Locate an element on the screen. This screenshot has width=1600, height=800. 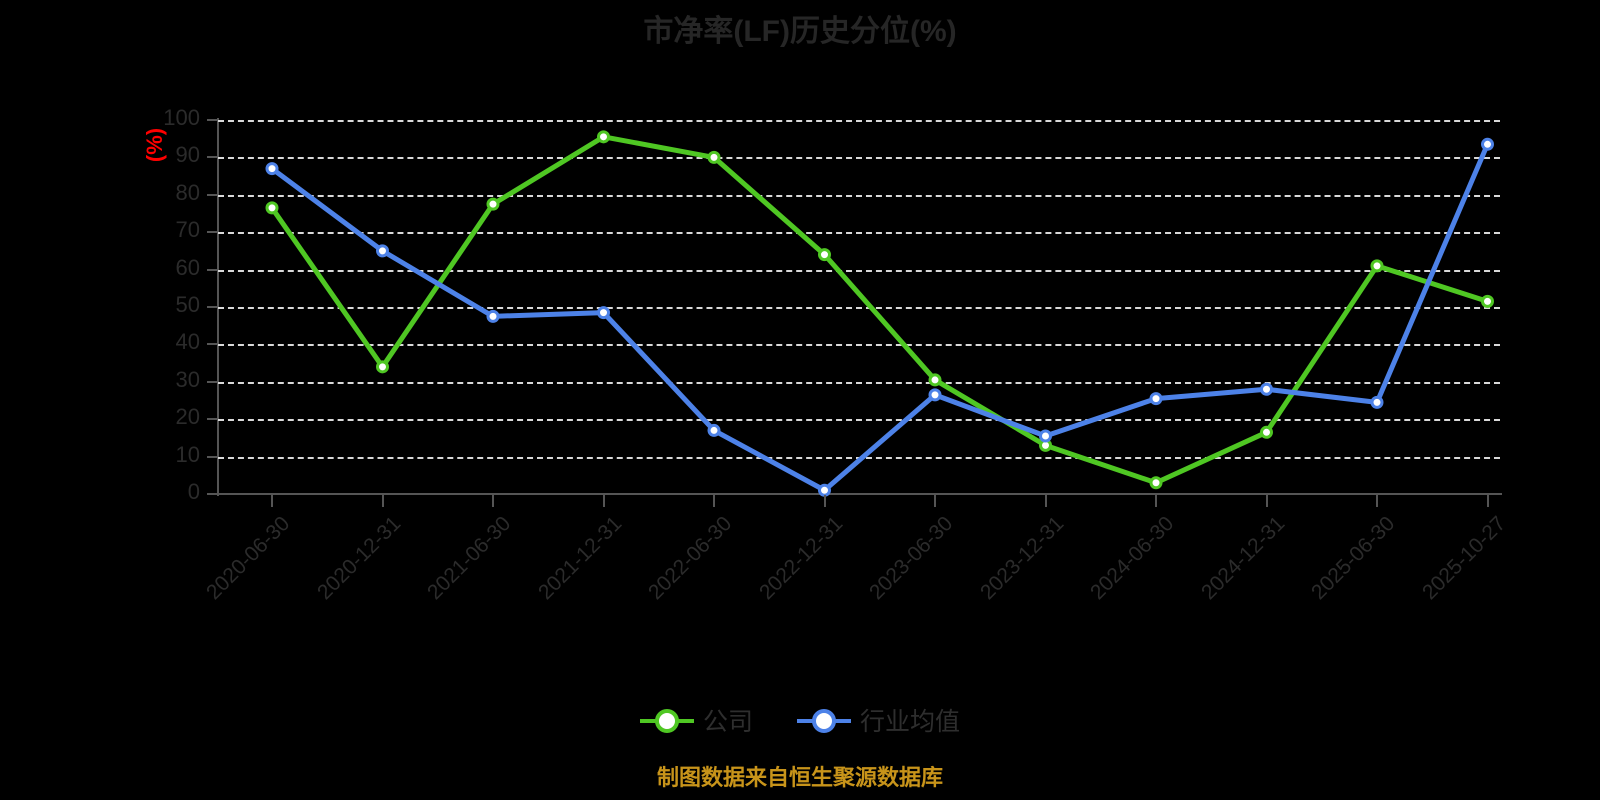
x-axis-tick-label: 2025-06-30 is located at coordinates (1353, 558).